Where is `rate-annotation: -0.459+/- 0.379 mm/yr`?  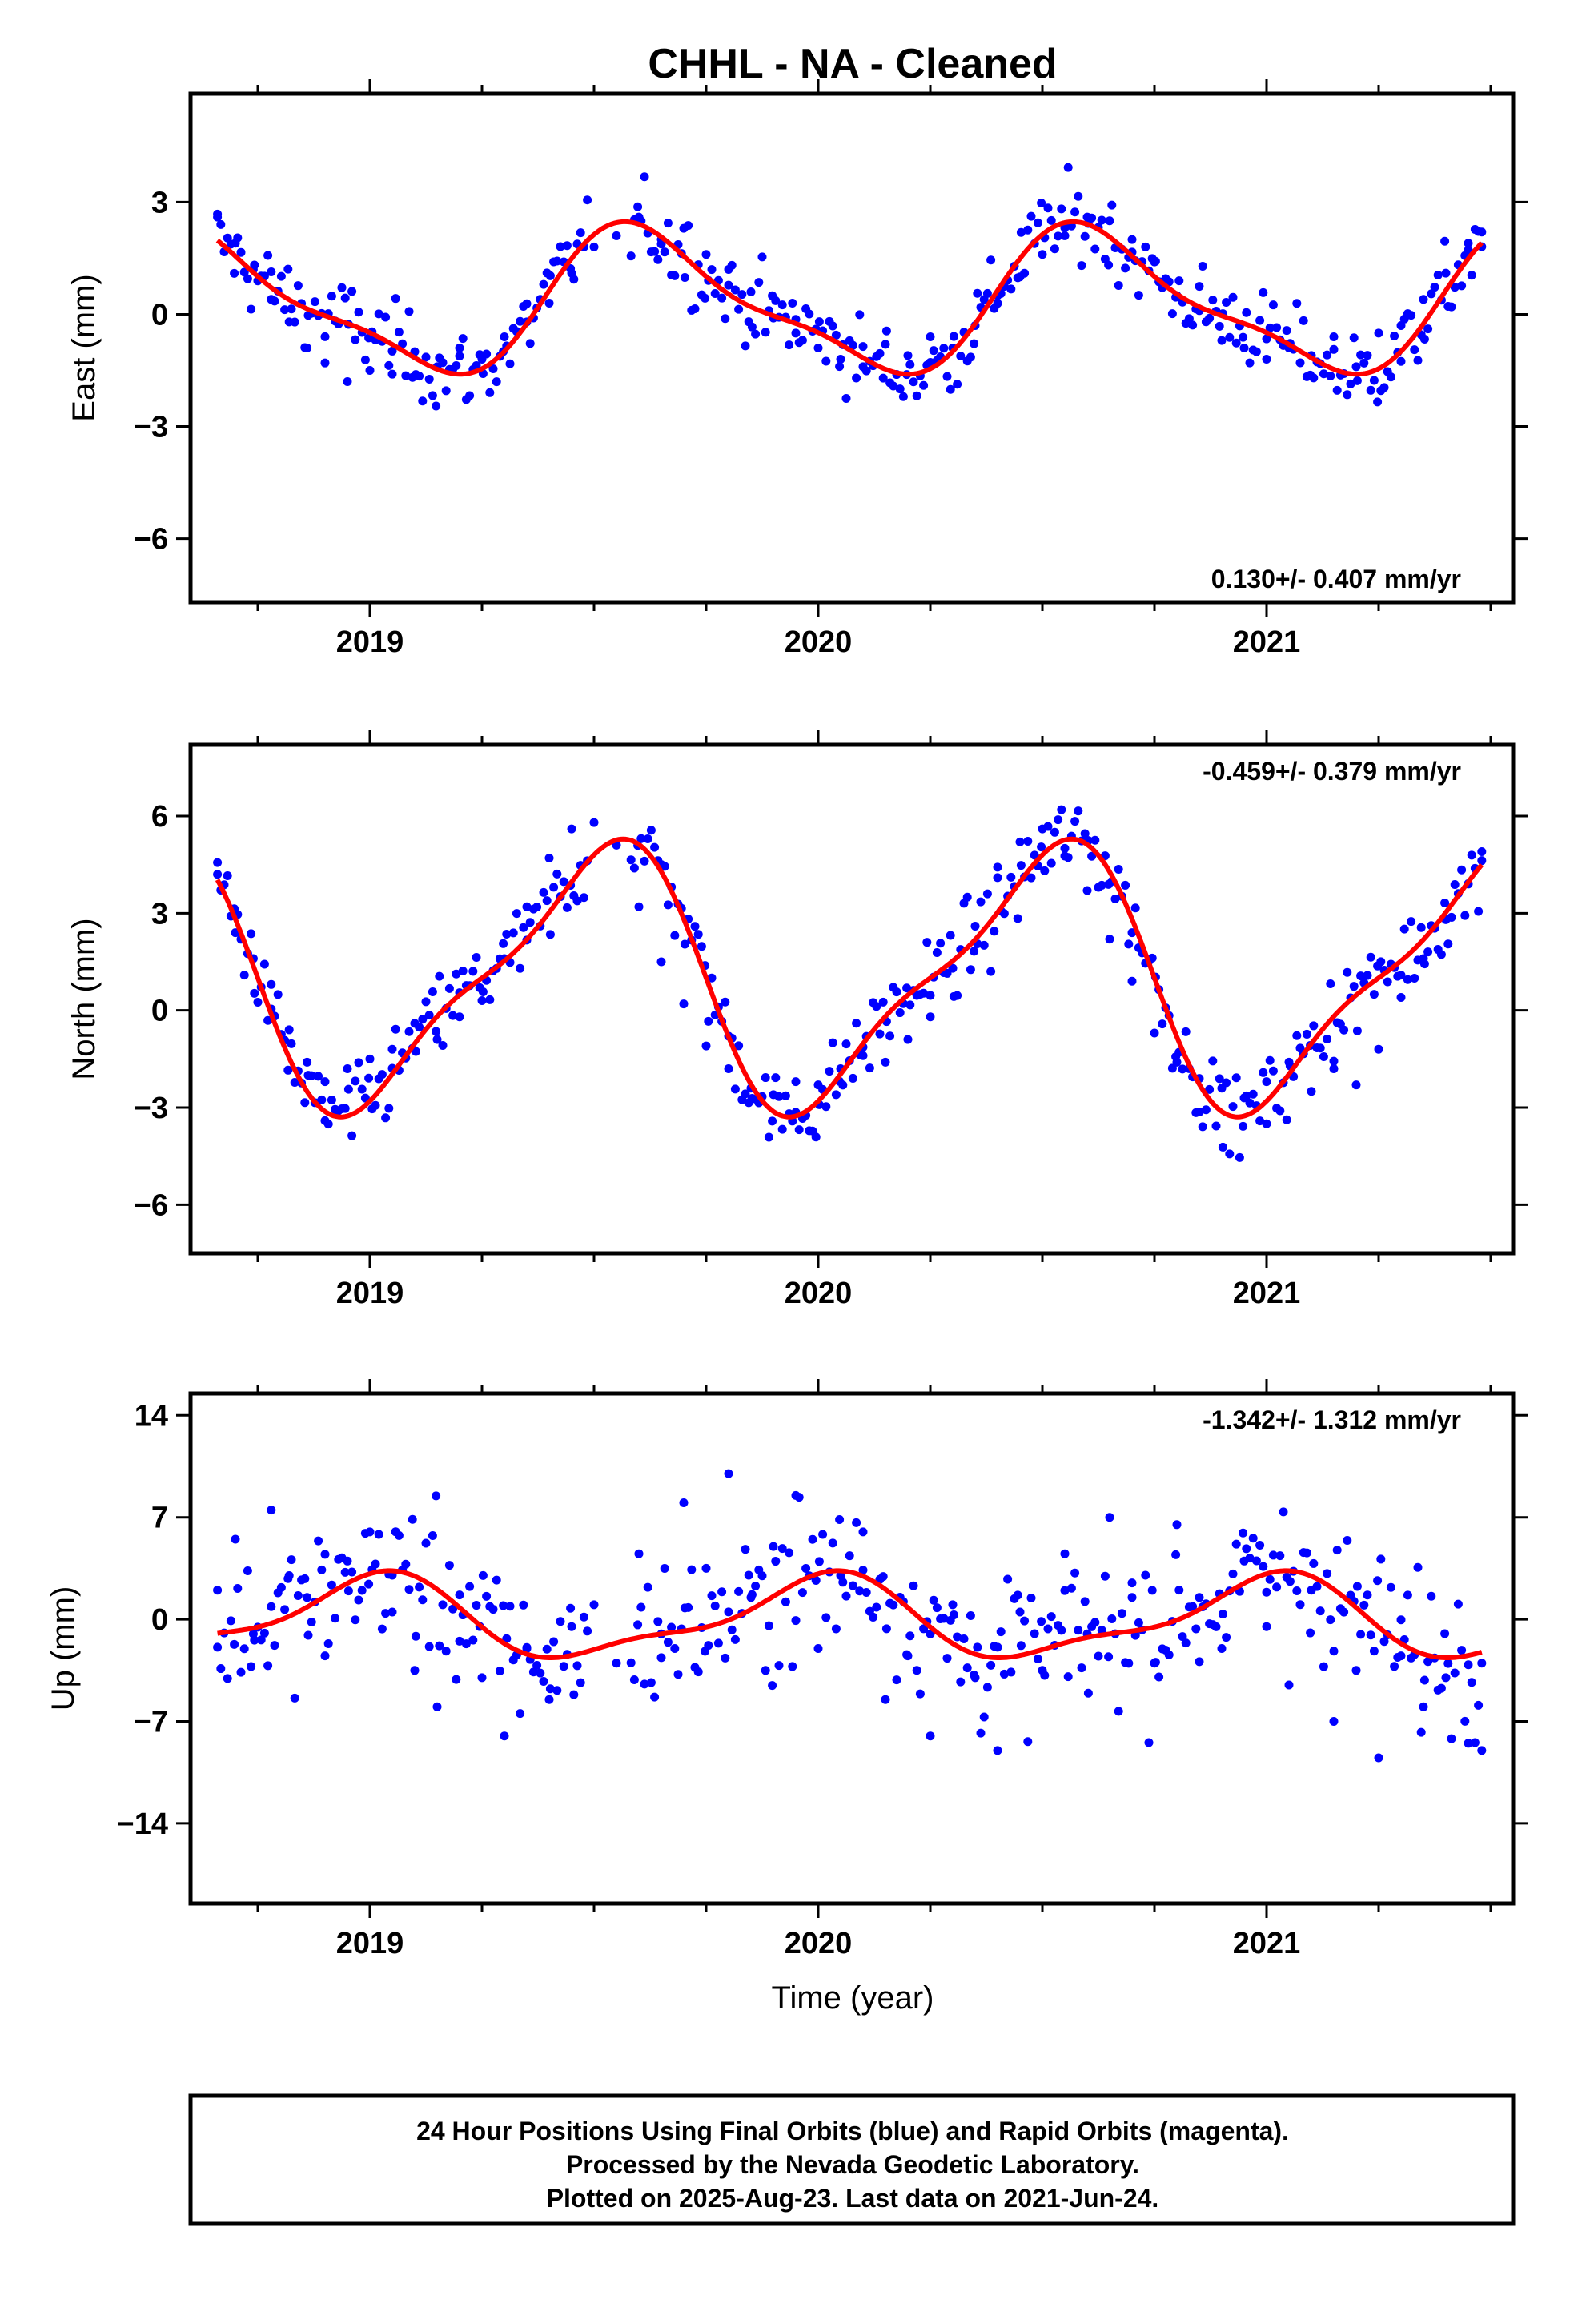 rate-annotation: -0.459+/- 0.379 mm/yr is located at coordinates (1332, 772).